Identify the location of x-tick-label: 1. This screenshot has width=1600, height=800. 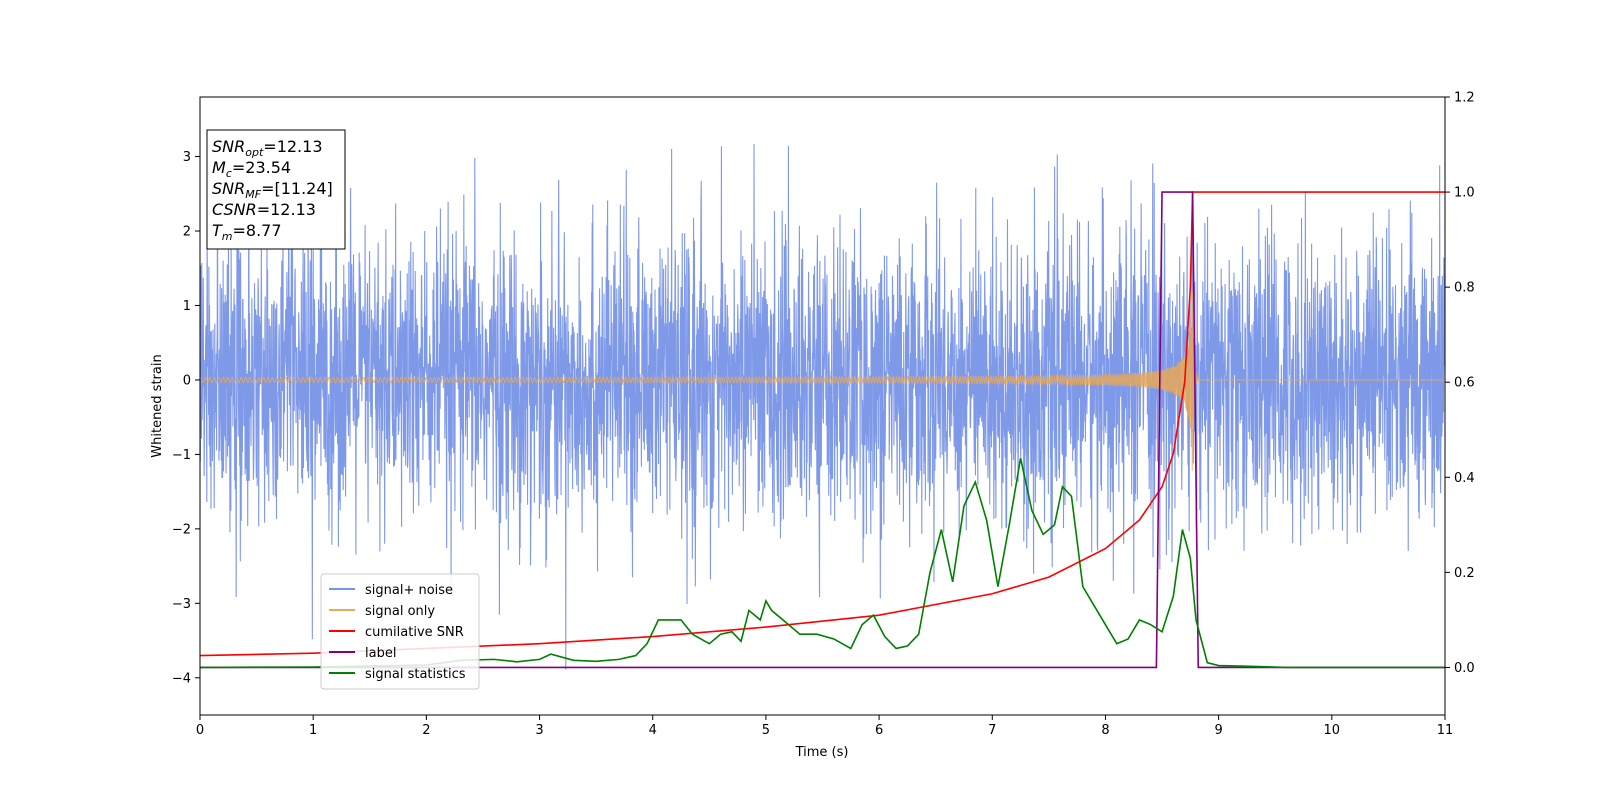
(313, 730).